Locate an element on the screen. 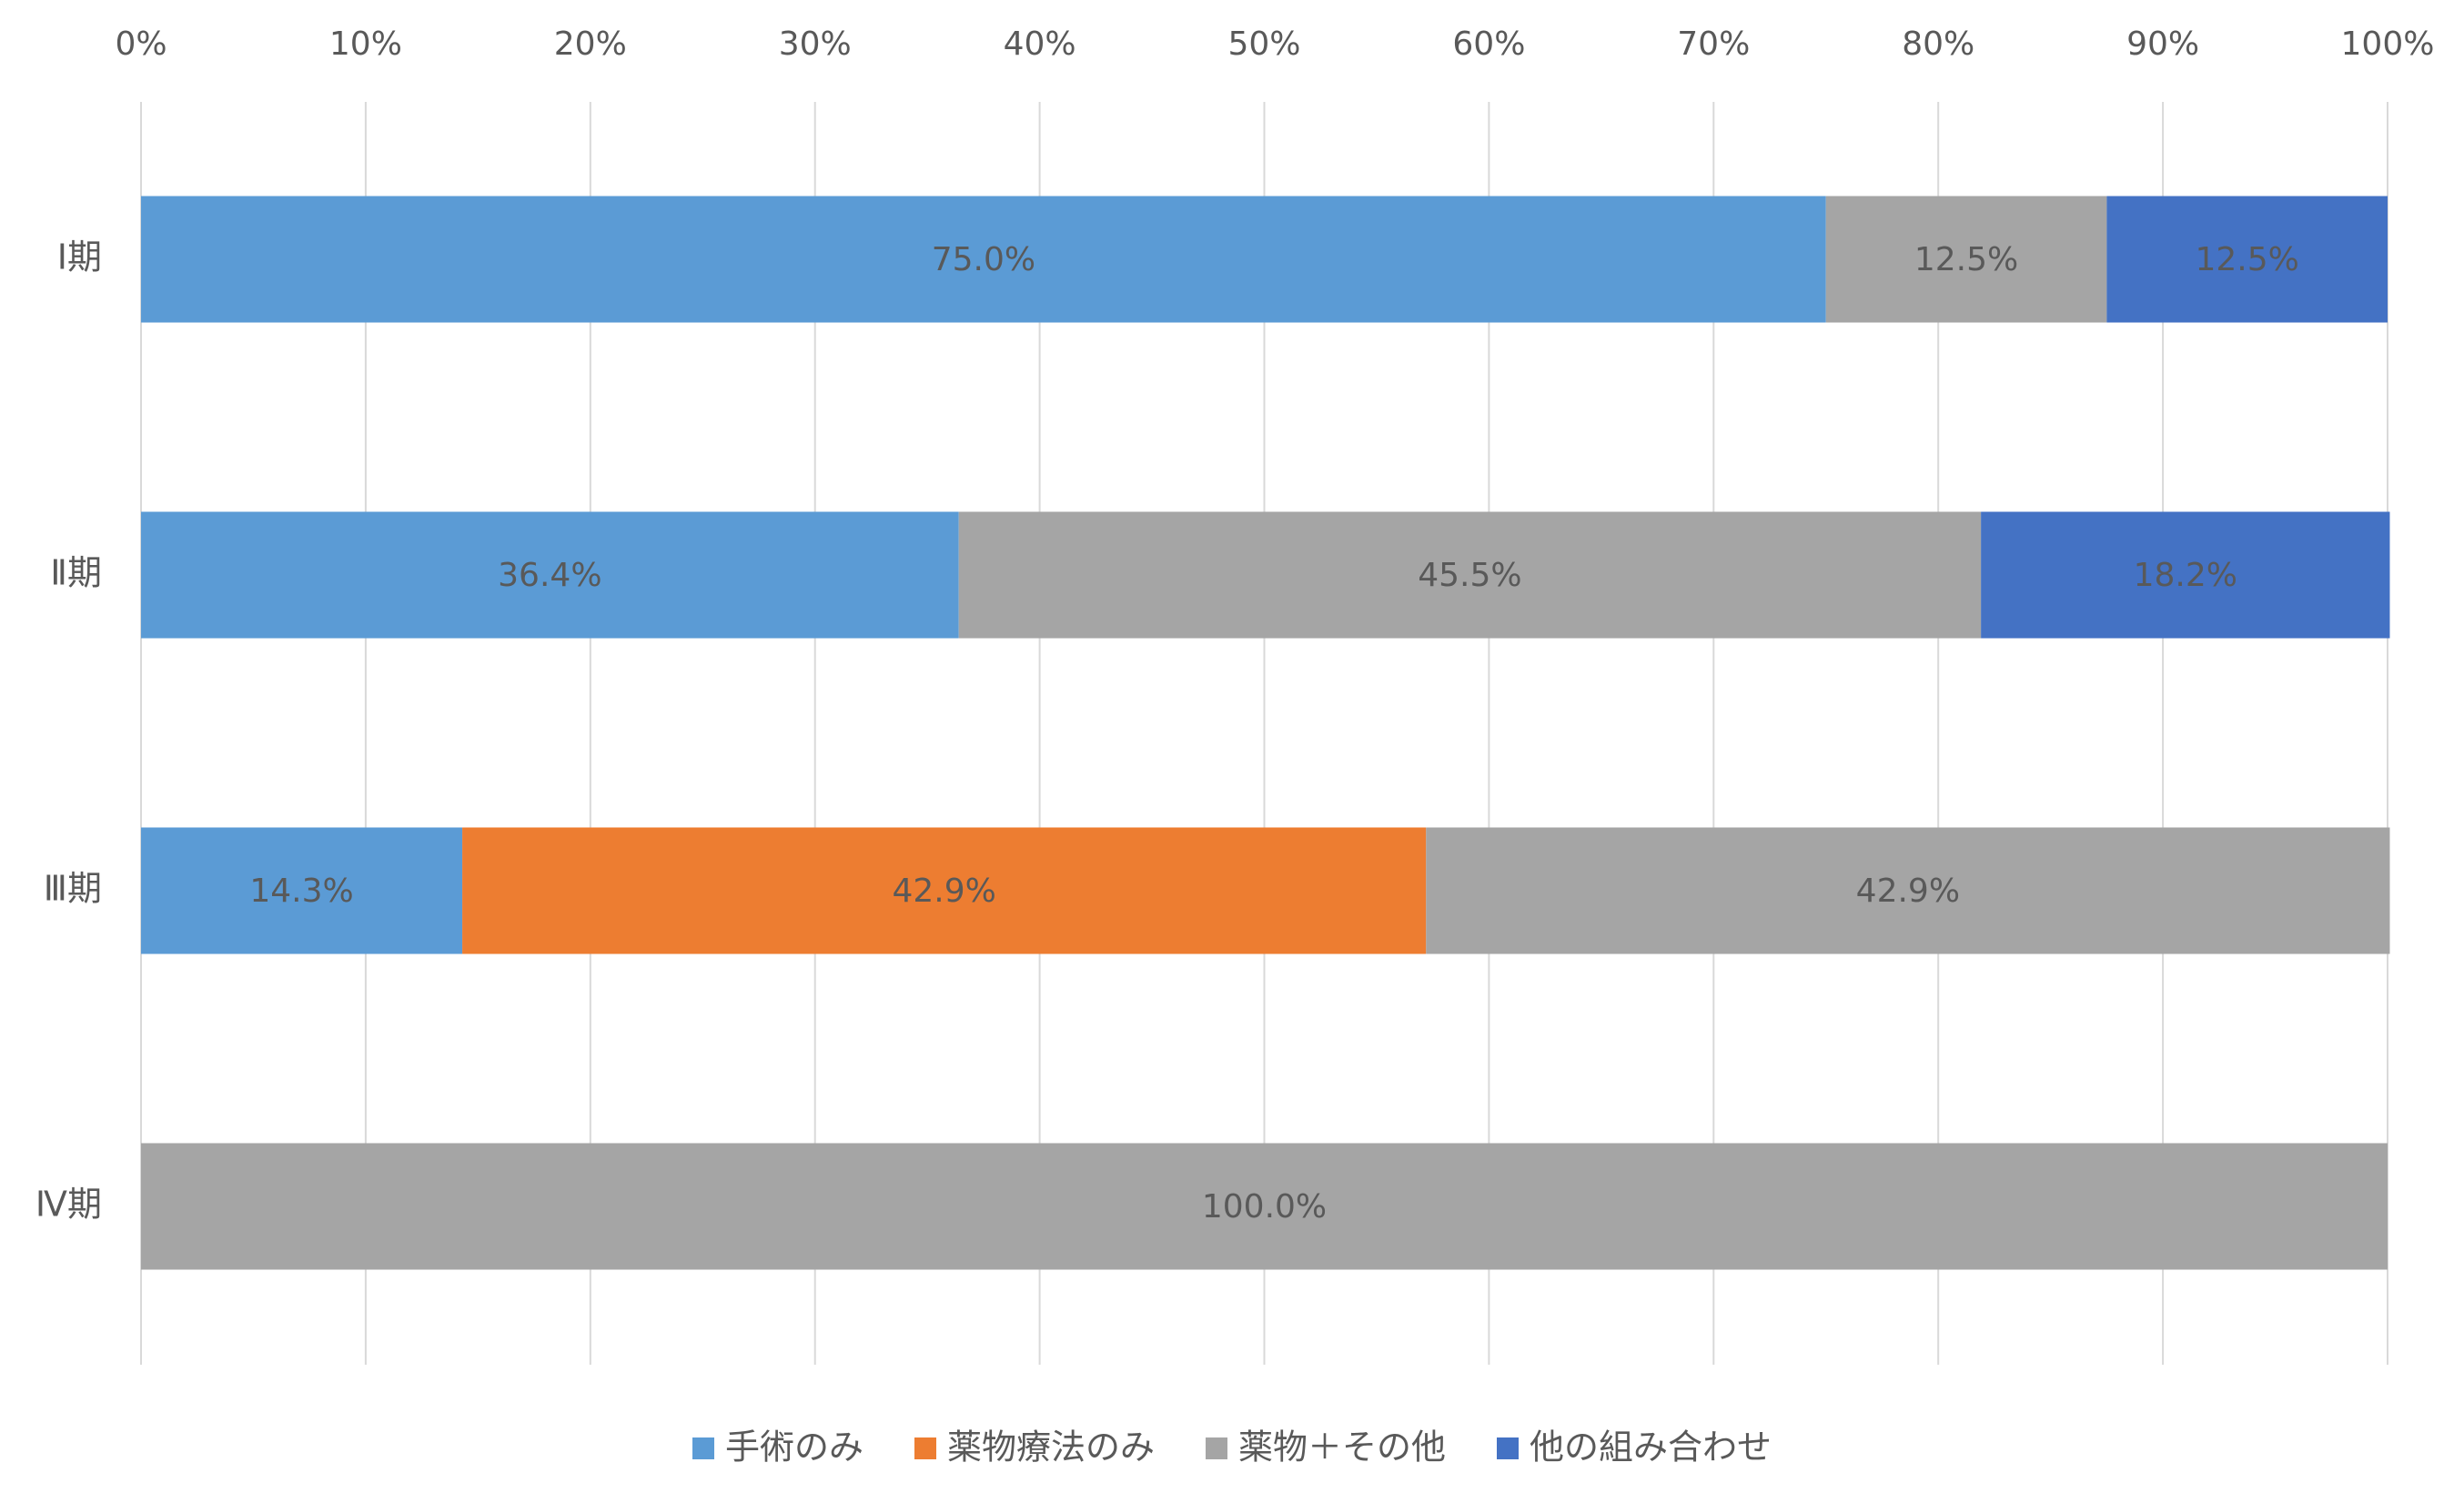 The height and width of the screenshot is (1503, 2464). legend-item: 薬物＋その他 is located at coordinates (1326, 1447).